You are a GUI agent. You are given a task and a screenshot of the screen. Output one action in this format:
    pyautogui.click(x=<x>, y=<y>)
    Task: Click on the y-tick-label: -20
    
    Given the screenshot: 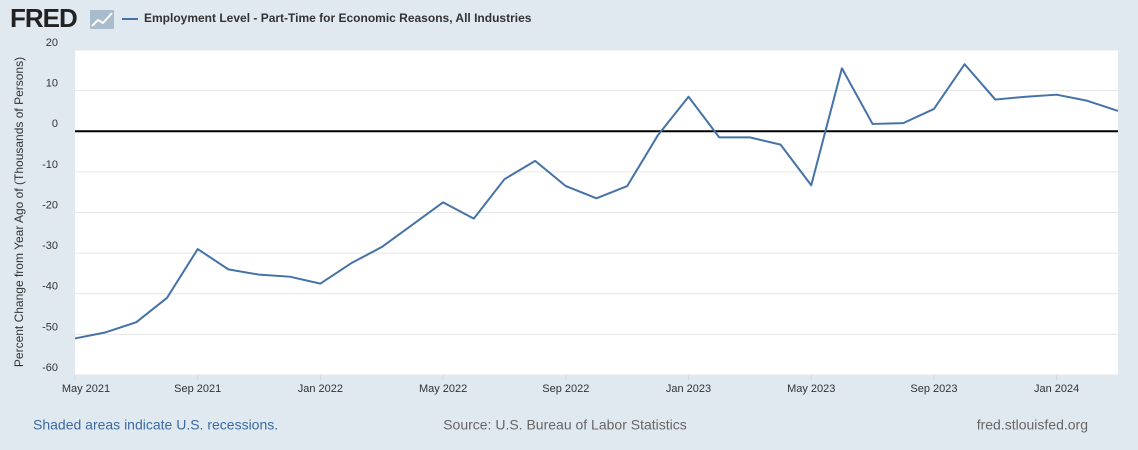 What is the action you would take?
    pyautogui.click(x=50, y=205)
    